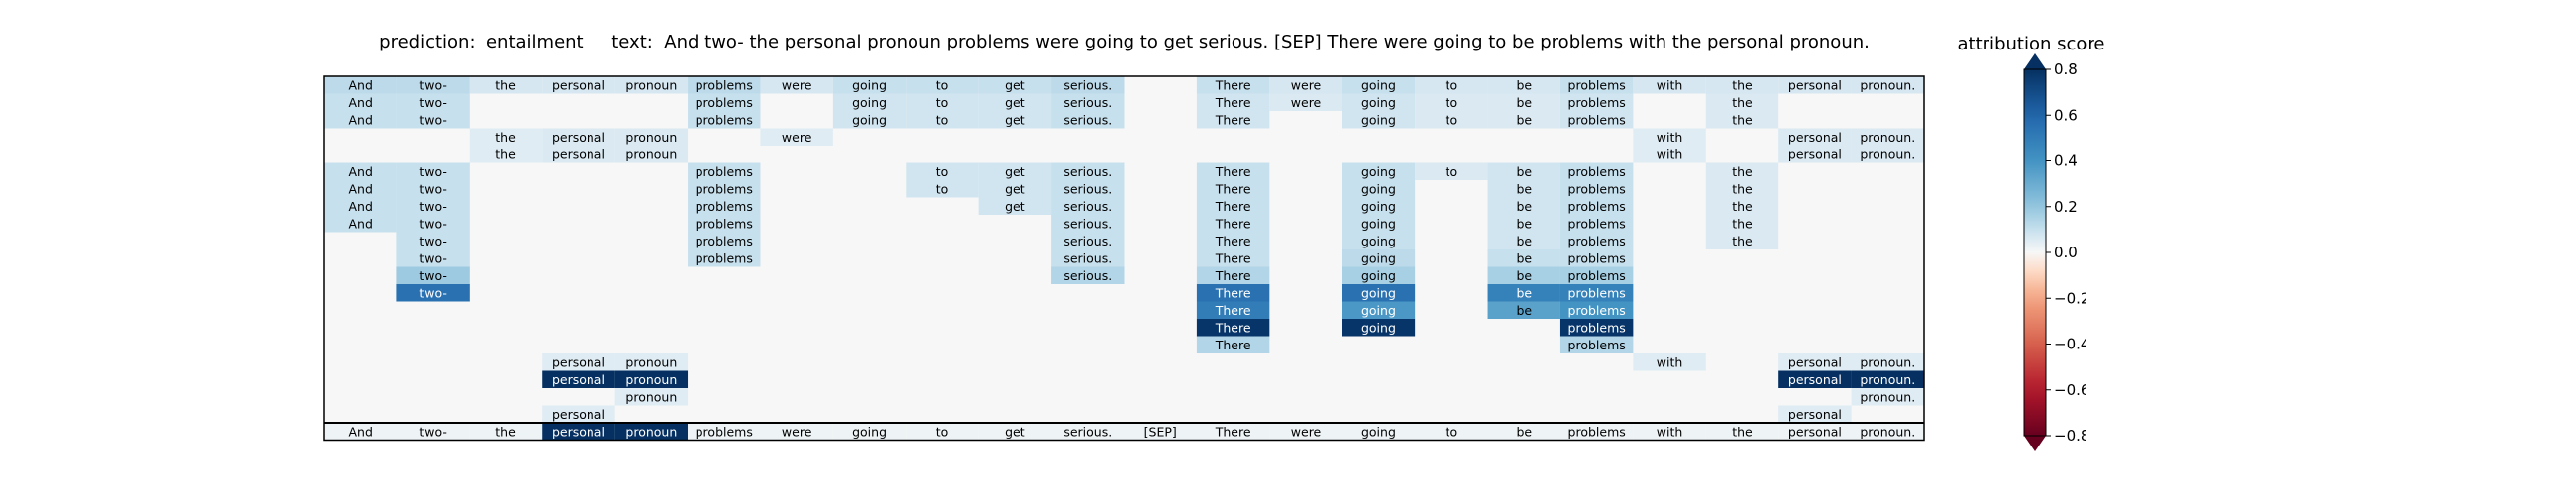 The width and height of the screenshot is (2576, 495). What do you see at coordinates (942, 432) in the screenshot?
I see `input-token-label: to` at bounding box center [942, 432].